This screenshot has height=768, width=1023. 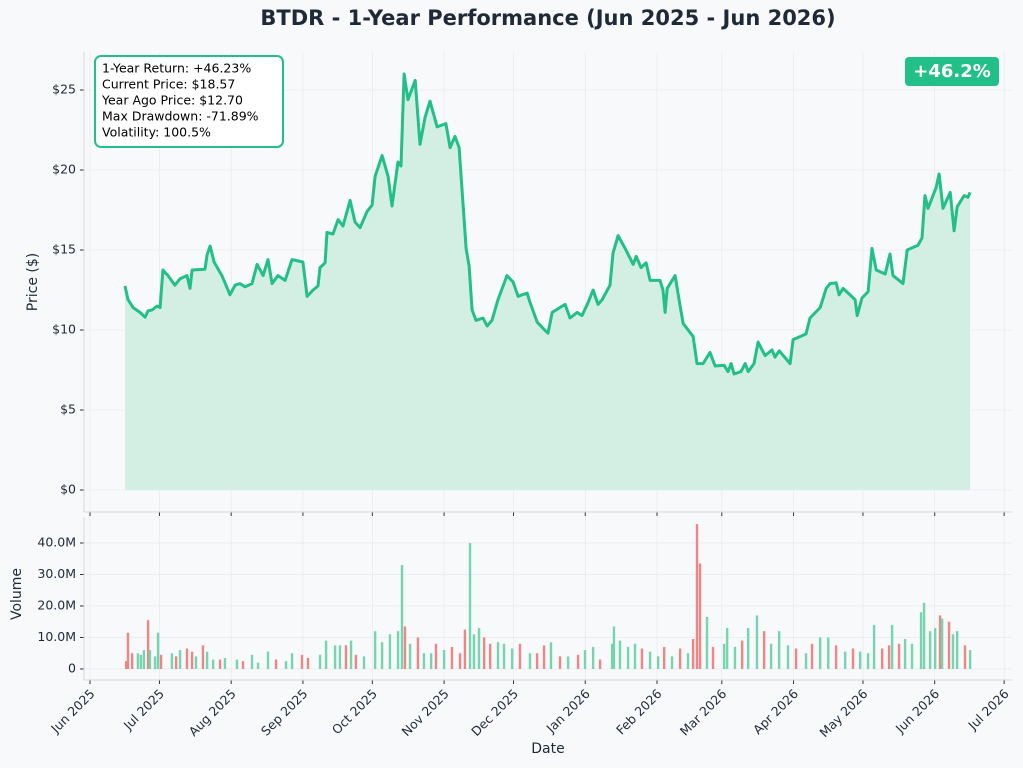 I want to click on x-tick-label: Jun 2025, so click(x=72, y=711).